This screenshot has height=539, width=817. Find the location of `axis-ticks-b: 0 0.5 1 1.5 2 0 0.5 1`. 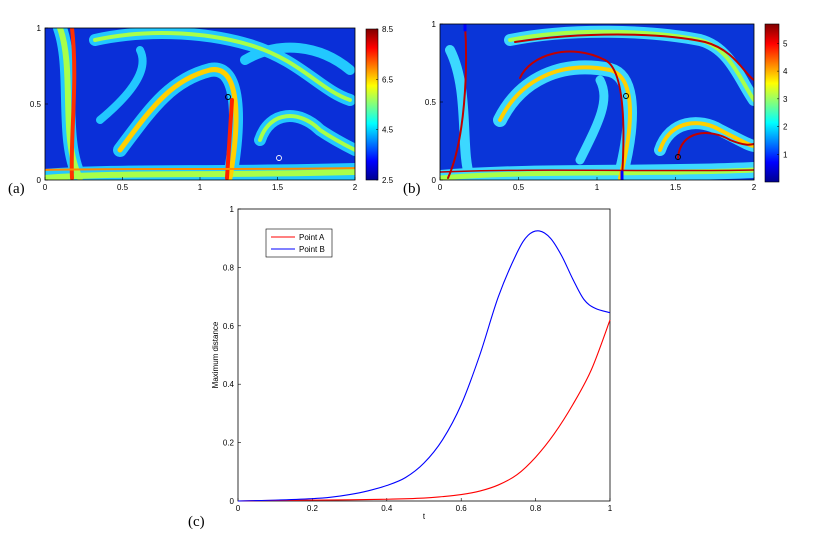

axis-ticks-b: 0 0.5 1 1.5 2 0 0.5 1 is located at coordinates (591, 106).